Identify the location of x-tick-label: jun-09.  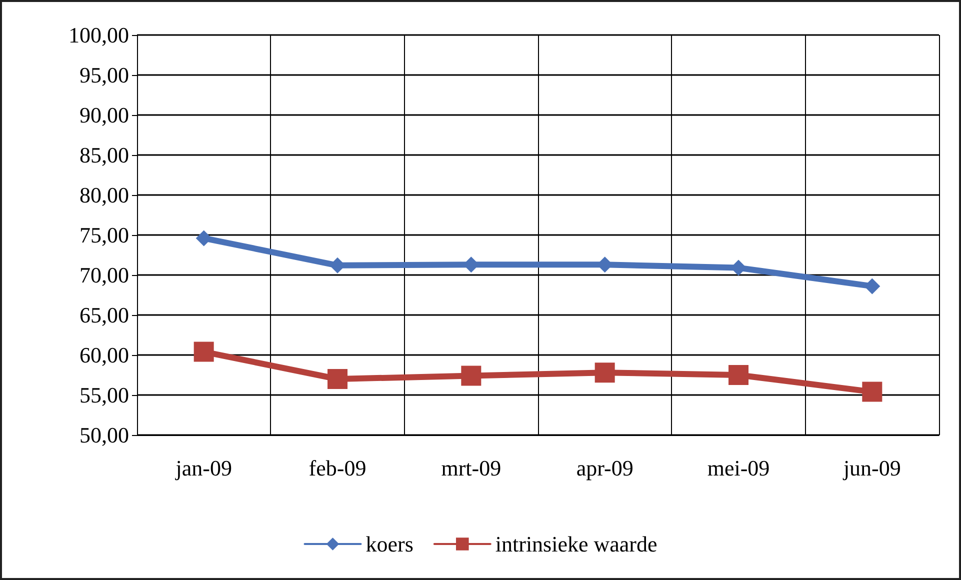
(871, 468).